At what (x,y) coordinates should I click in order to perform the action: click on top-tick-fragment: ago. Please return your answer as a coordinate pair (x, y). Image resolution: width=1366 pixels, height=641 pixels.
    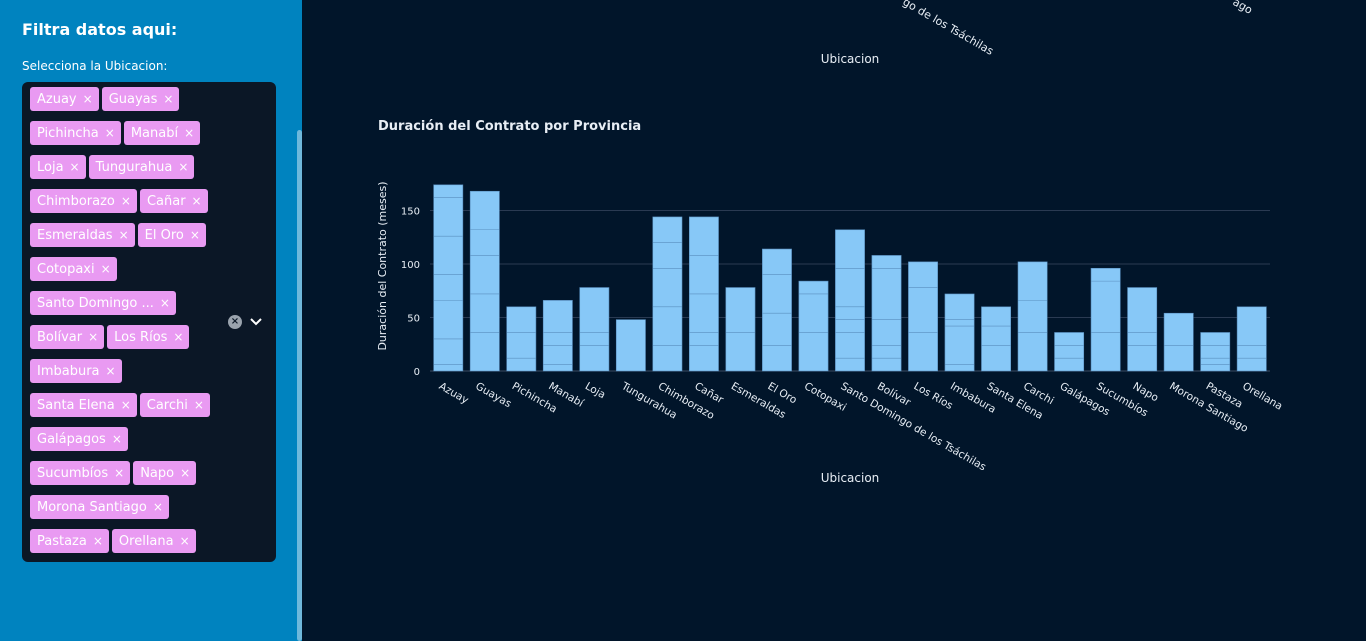
    Looking at the image, I should click on (1243, 8).